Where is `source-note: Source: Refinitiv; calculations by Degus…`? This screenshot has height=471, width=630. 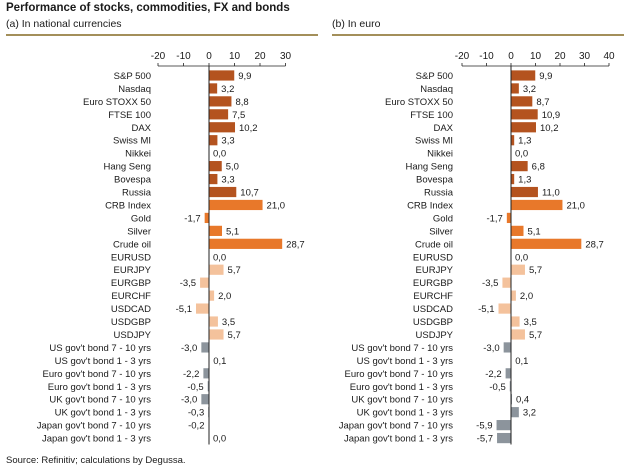
source-note: Source: Refinitiv; calculations by Degus… is located at coordinates (96, 460).